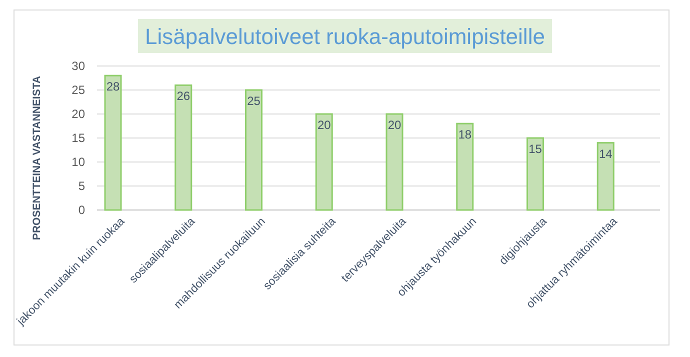  What do you see at coordinates (345, 36) in the screenshot?
I see `chart-title: Lisäpalvelutoiveet ruoka-aputoimipisteille` at bounding box center [345, 36].